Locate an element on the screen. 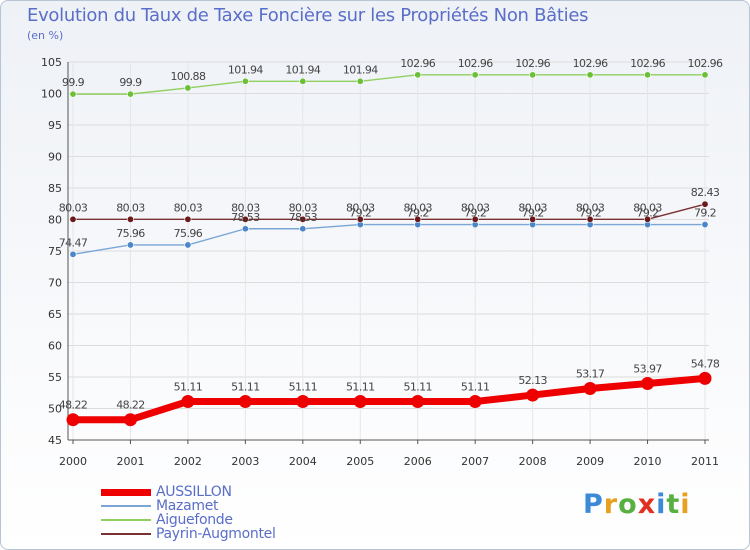 This screenshot has width=750, height=550. data-label: 82.43 is located at coordinates (705, 192).